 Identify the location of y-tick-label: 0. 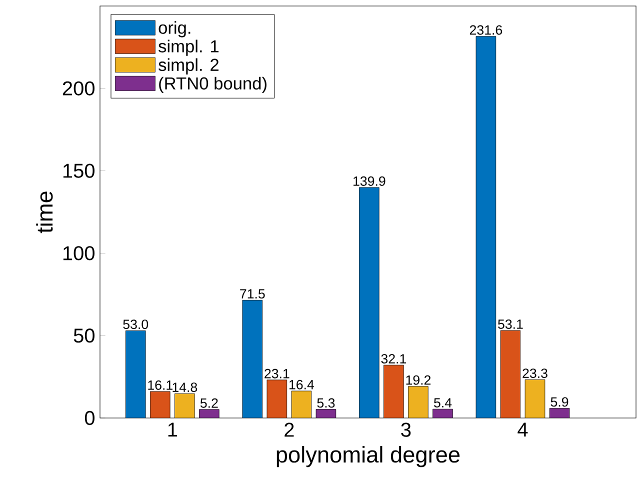
(89, 418).